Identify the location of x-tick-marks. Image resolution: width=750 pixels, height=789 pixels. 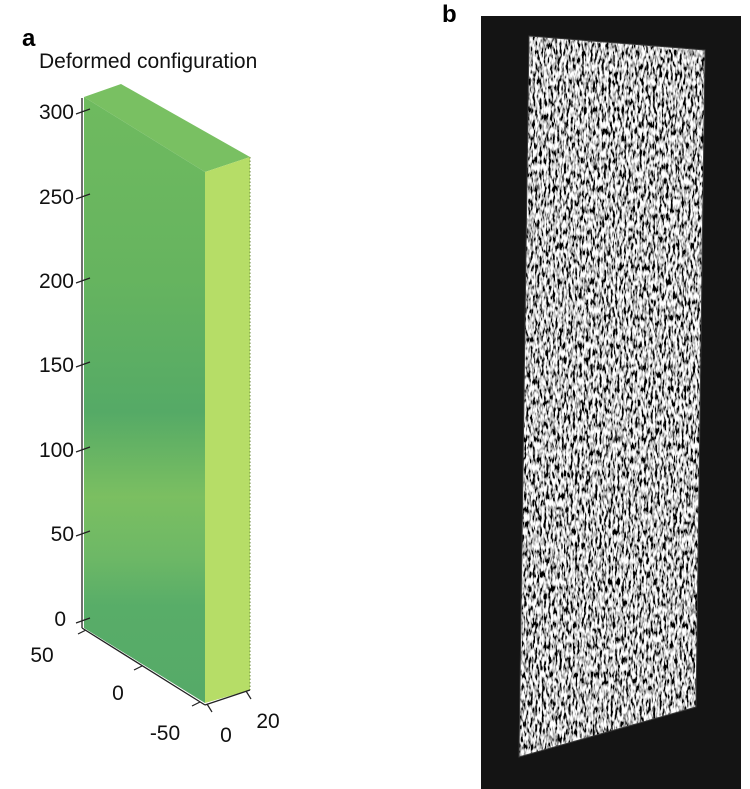
(229, 701).